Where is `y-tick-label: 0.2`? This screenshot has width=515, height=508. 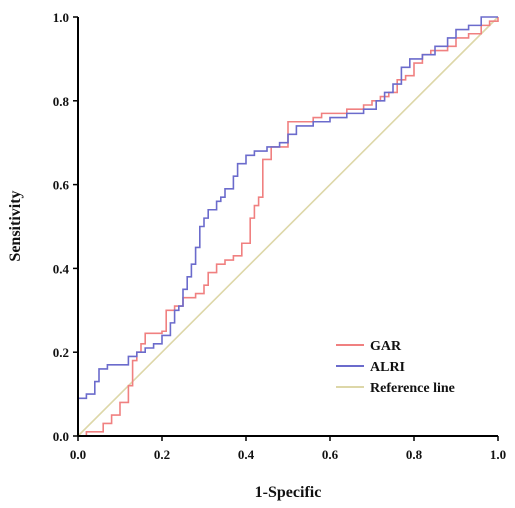
y-tick-label: 0.2 is located at coordinates (61, 352).